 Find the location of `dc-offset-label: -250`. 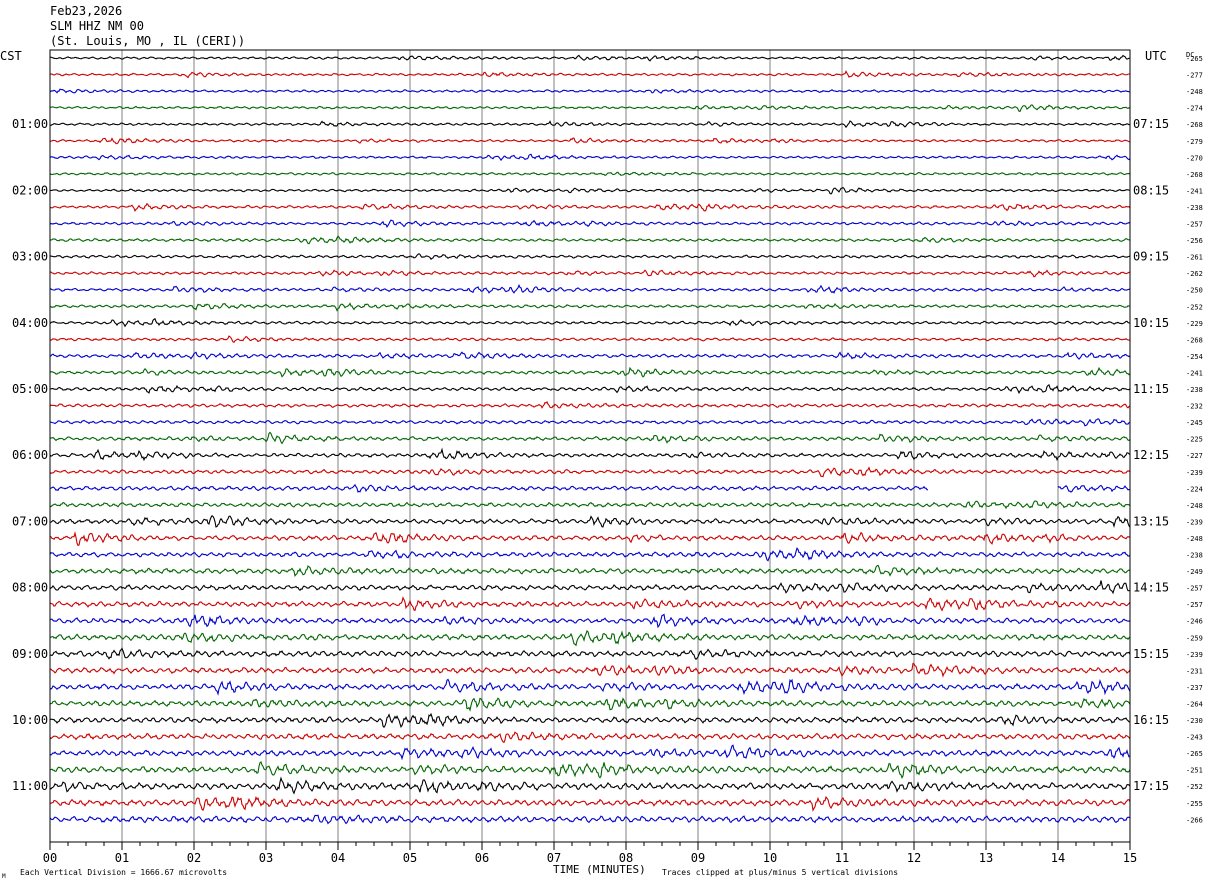

dc-offset-label: -250 is located at coordinates (1194, 291).